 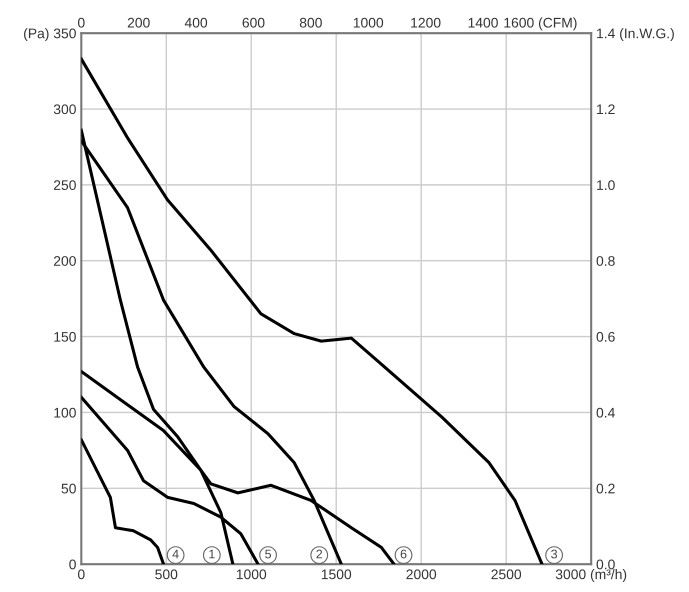 What do you see at coordinates (50, 35) in the screenshot?
I see `y-tick-label: (Pa) 350` at bounding box center [50, 35].